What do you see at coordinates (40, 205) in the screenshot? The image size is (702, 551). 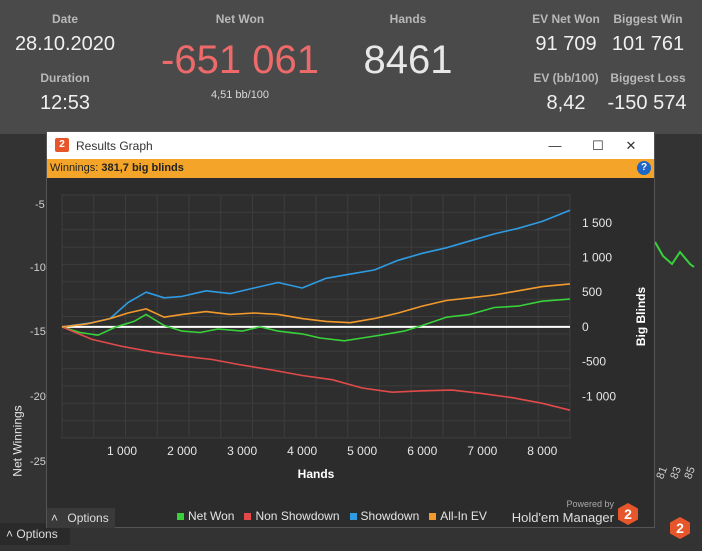 I see `background-y-tick: -5` at bounding box center [40, 205].